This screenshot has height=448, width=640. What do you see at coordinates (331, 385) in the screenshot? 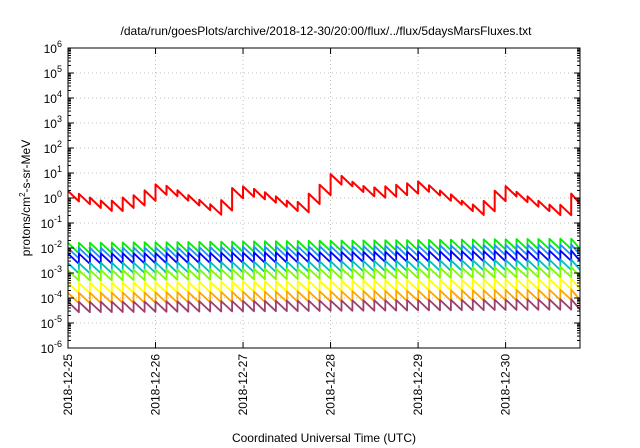
I see `x-tick-label: 2018-12-28` at bounding box center [331, 385].